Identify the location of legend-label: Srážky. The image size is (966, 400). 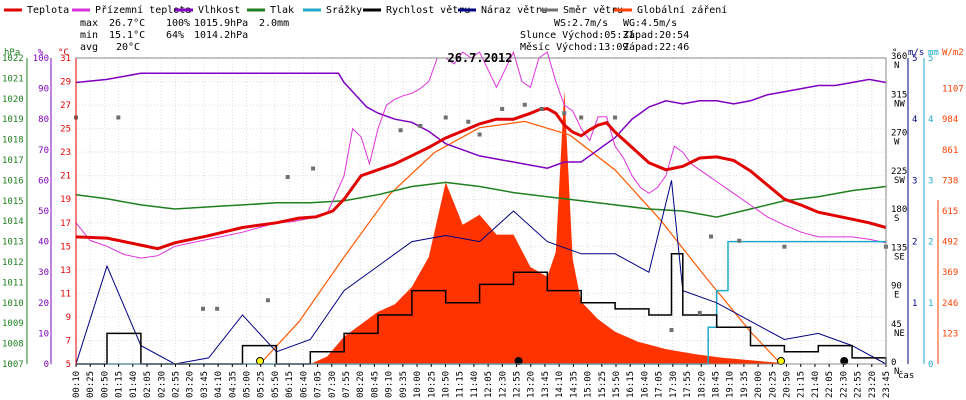
(344, 10).